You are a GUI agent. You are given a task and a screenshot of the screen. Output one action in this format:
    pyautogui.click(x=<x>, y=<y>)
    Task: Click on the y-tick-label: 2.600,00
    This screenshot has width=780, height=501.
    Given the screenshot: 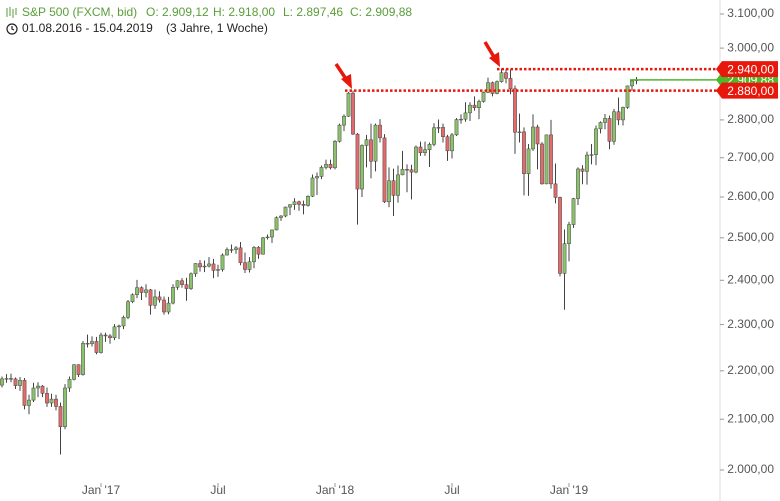 What is the action you would take?
    pyautogui.click(x=750, y=196)
    